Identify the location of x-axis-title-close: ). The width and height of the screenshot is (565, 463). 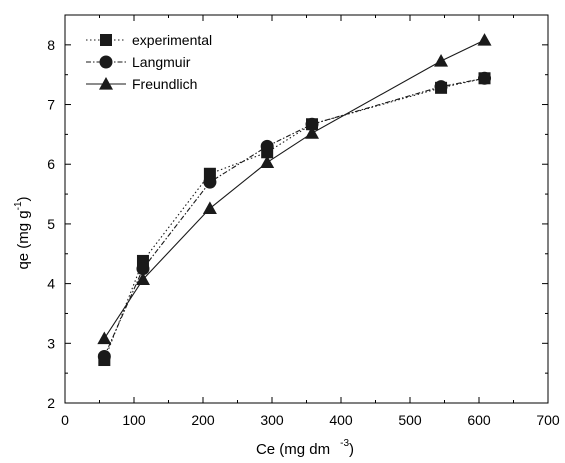
(351, 449).